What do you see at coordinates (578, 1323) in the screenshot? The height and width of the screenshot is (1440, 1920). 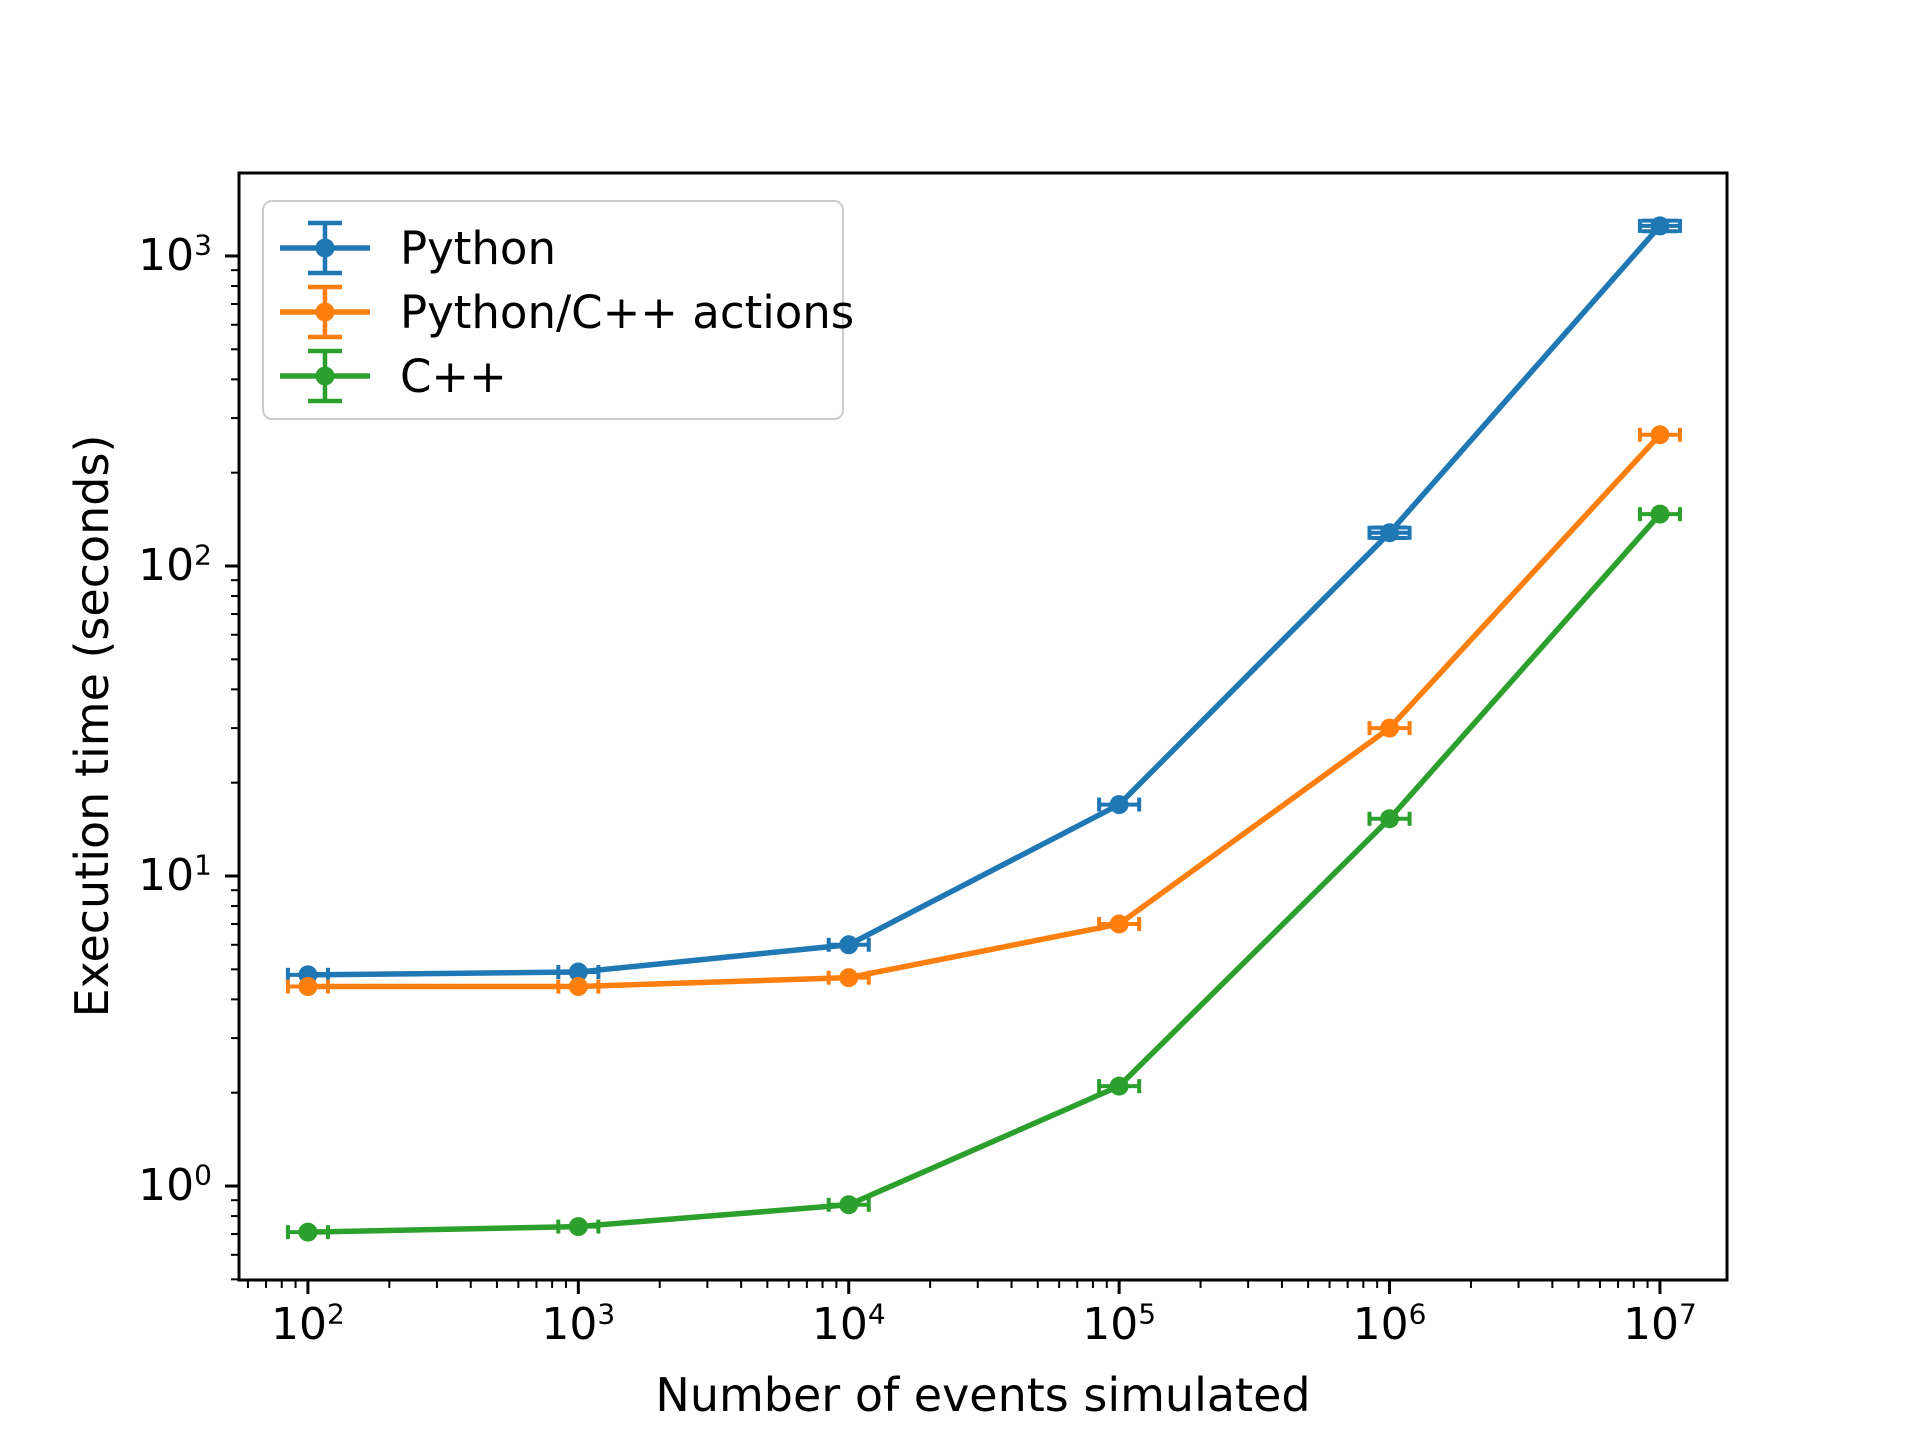 I see `x-tick-label: 103` at bounding box center [578, 1323].